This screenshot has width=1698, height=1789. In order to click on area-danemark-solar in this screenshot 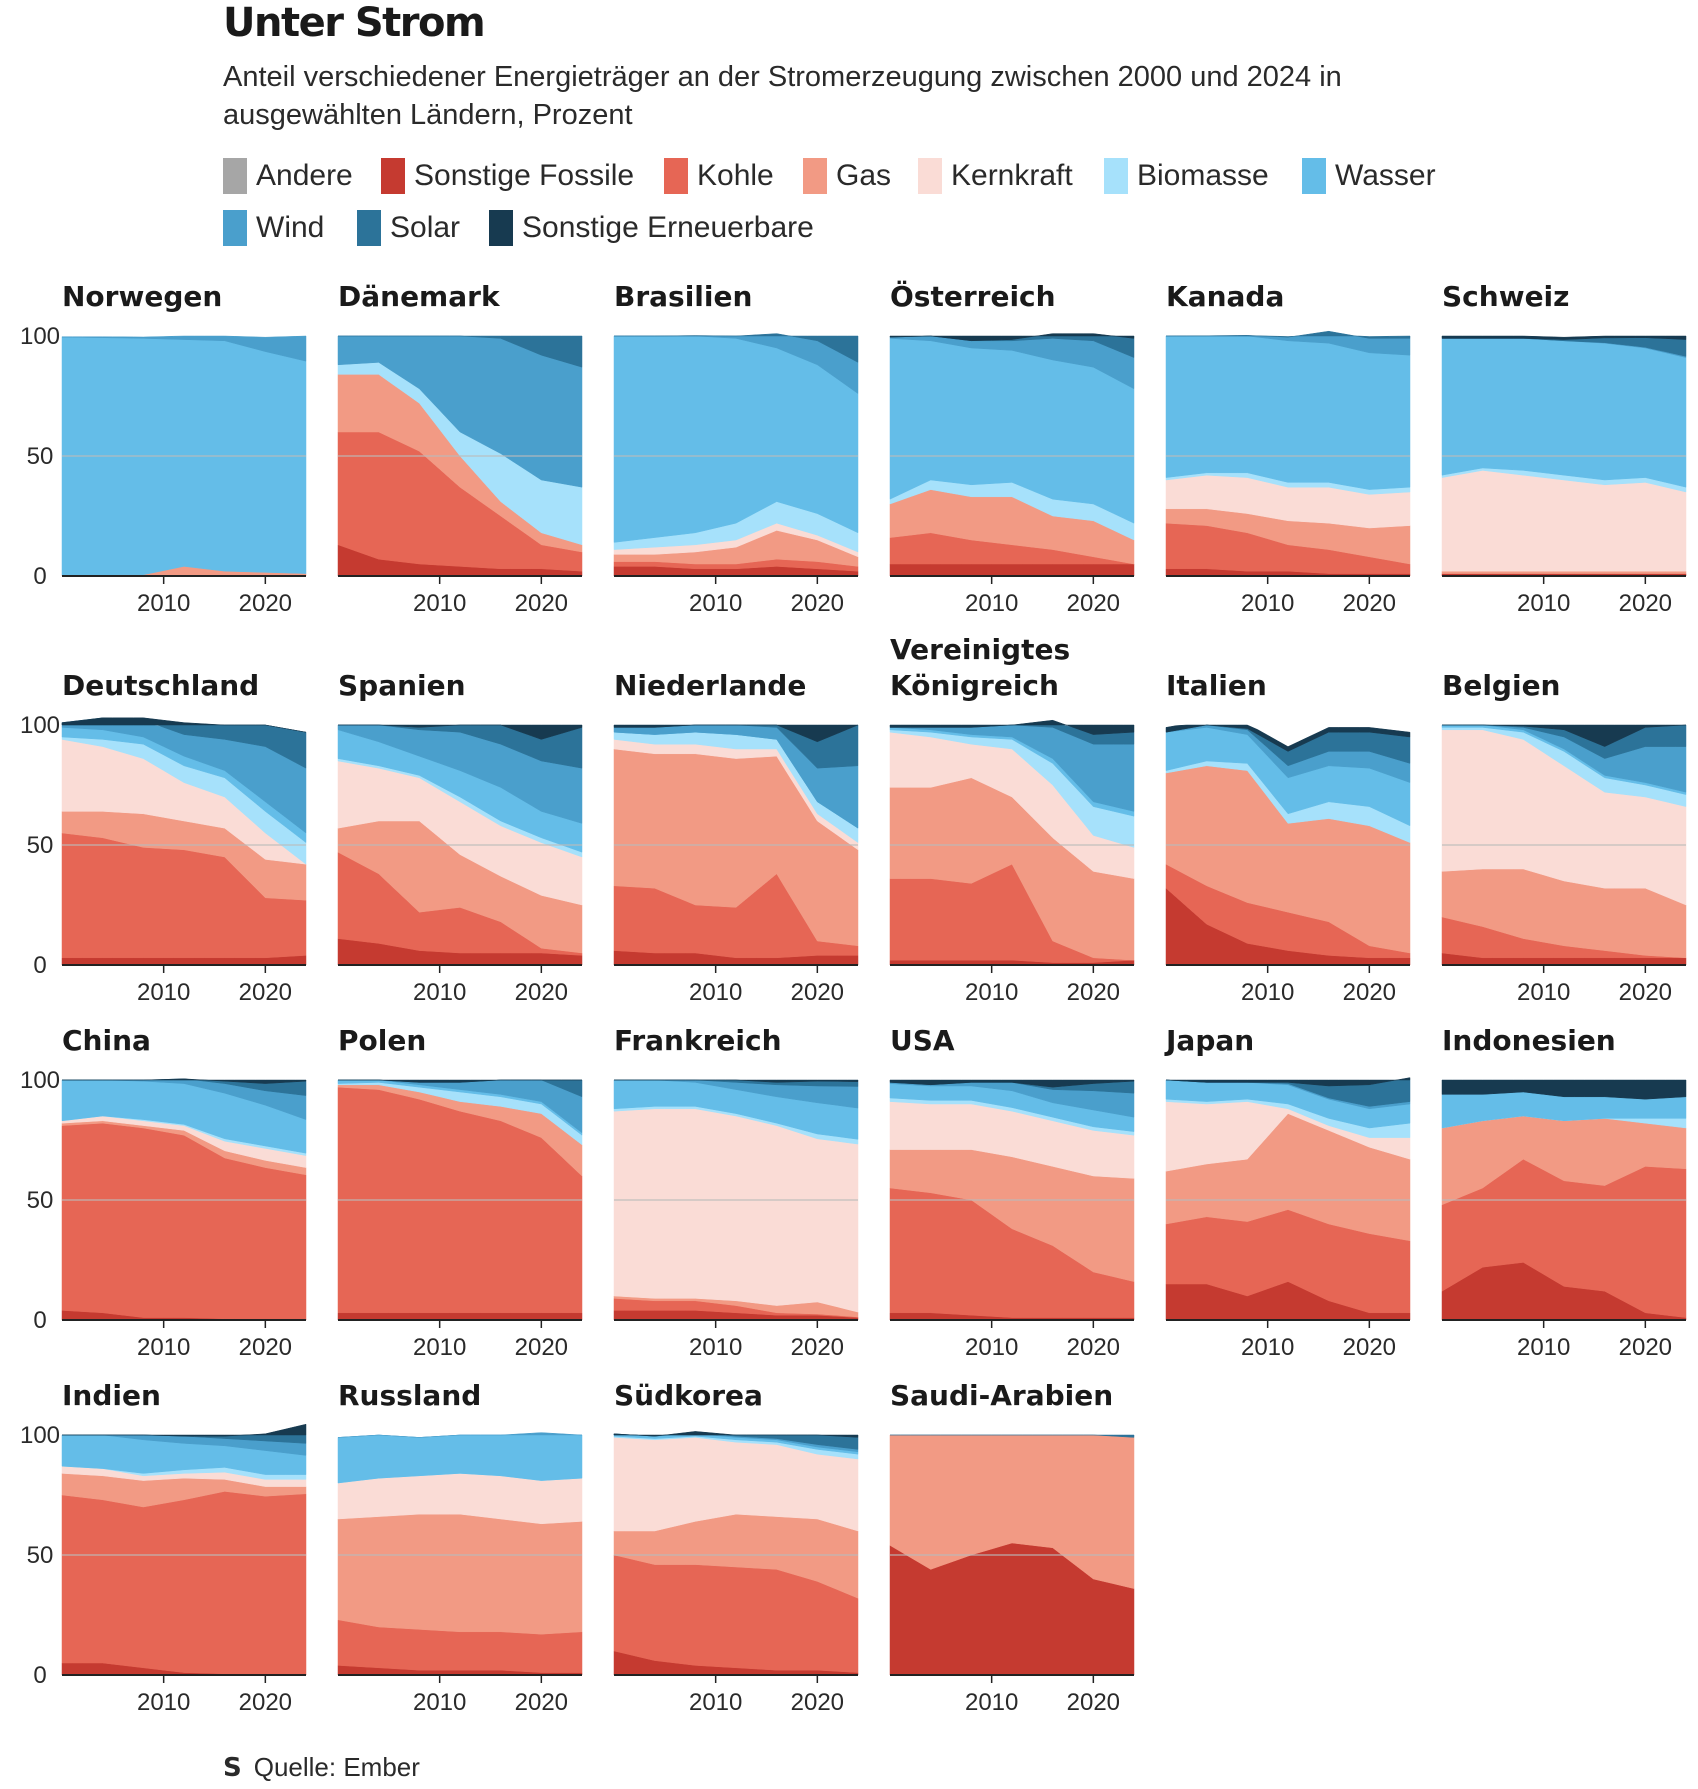, I will do `click(460, 351)`.